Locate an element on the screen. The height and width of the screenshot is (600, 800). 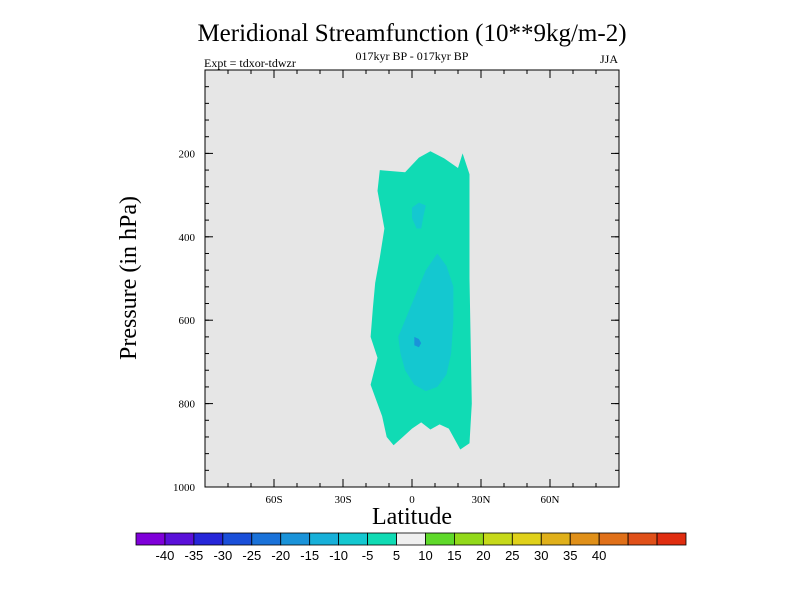
experiment-label: Expt = tdxor-tdwzr is located at coordinates (250, 63).